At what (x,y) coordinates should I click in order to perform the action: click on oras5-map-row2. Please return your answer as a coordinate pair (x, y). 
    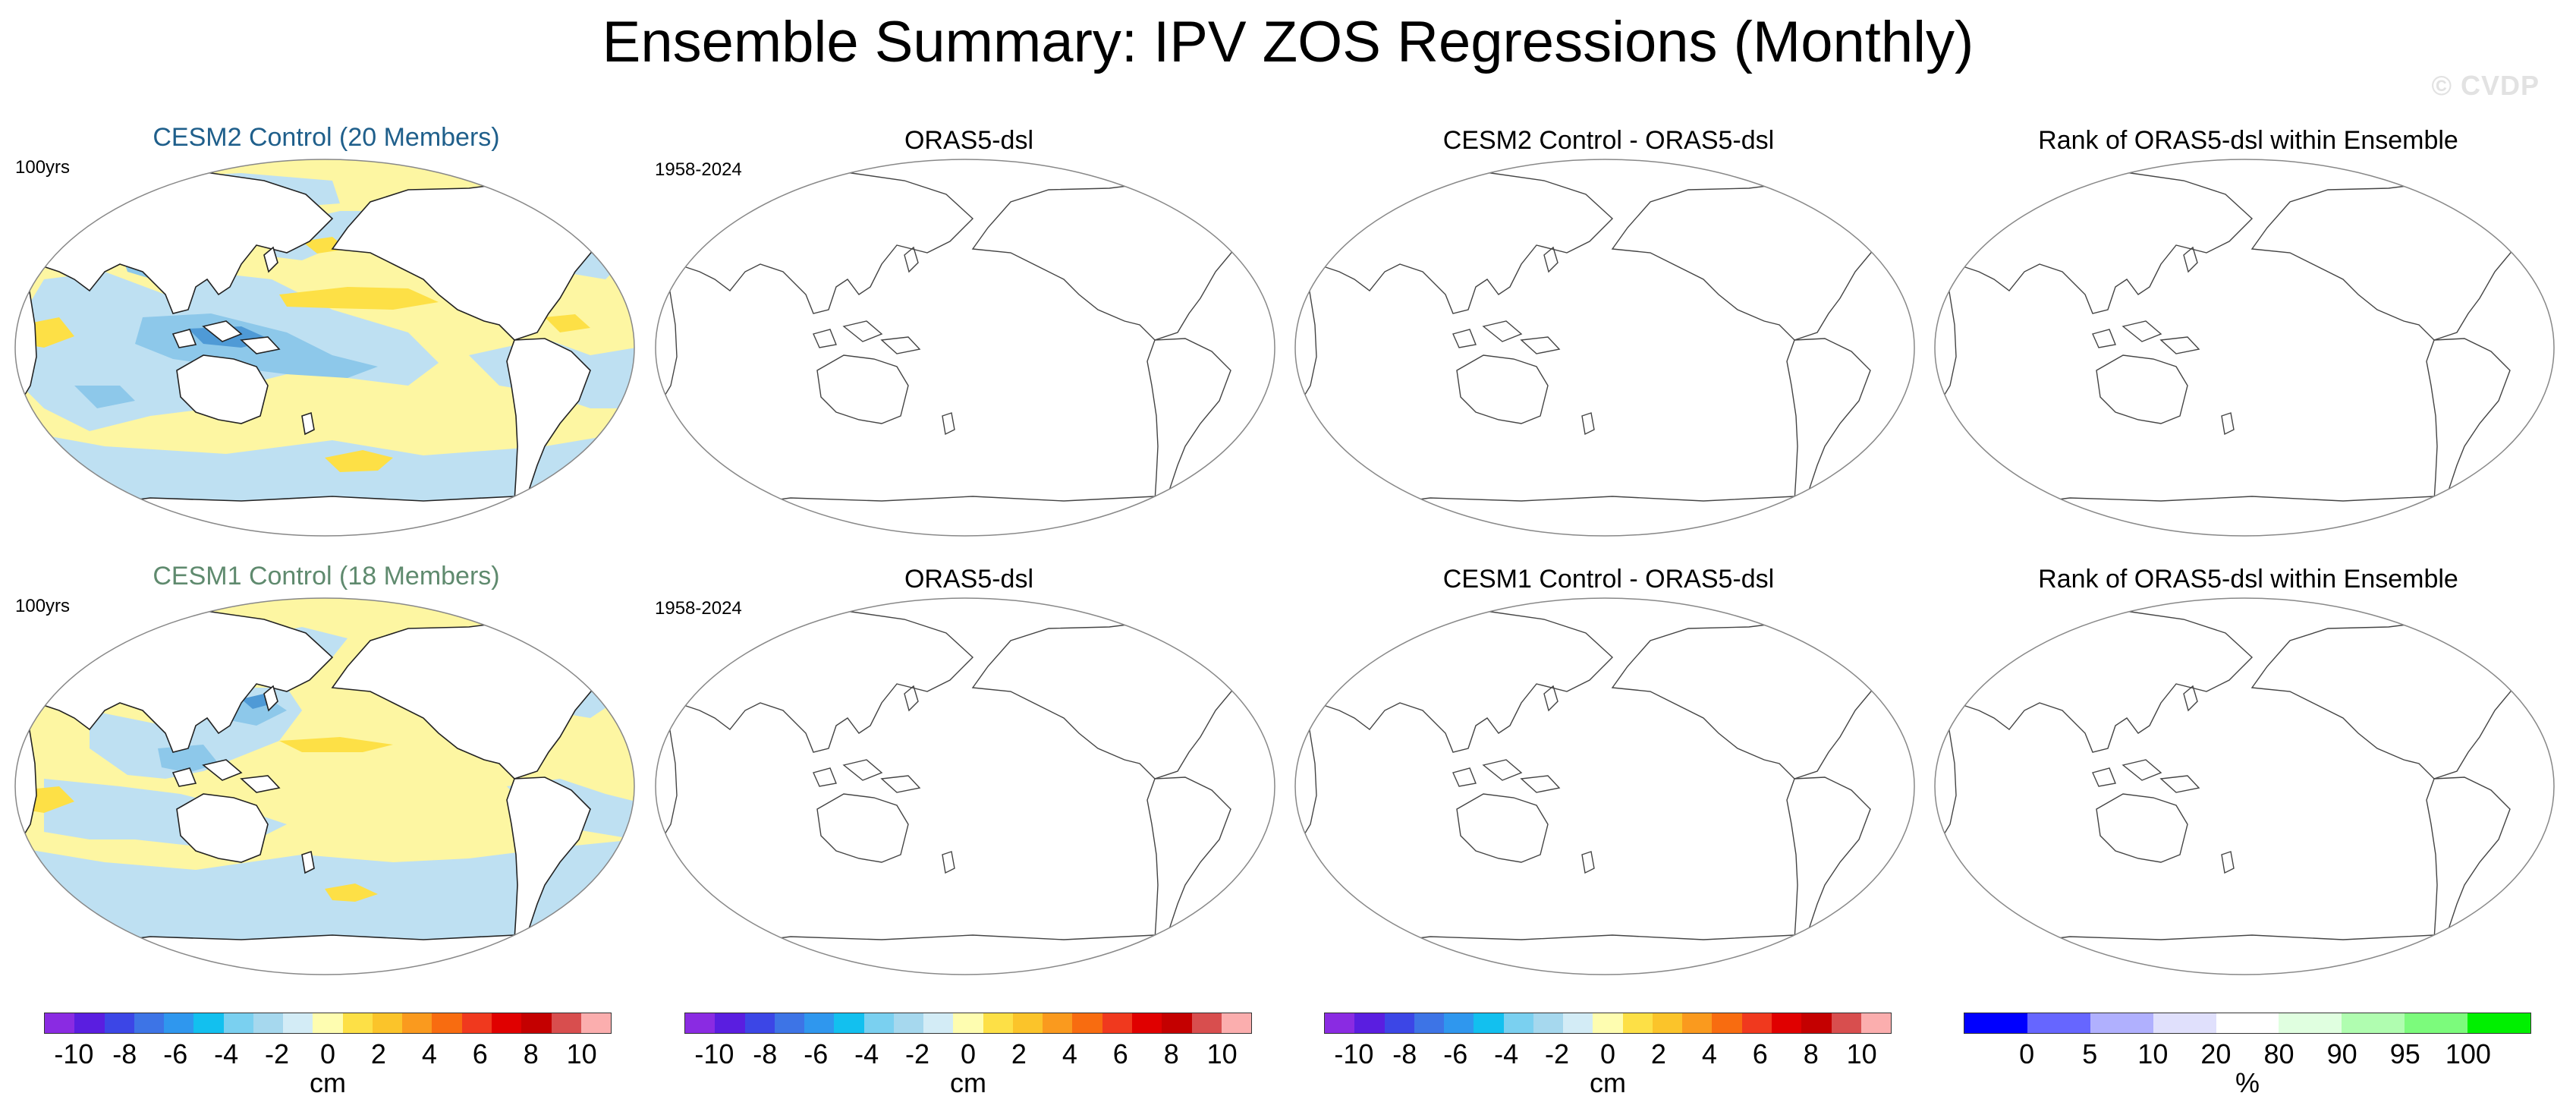
    Looking at the image, I should click on (965, 786).